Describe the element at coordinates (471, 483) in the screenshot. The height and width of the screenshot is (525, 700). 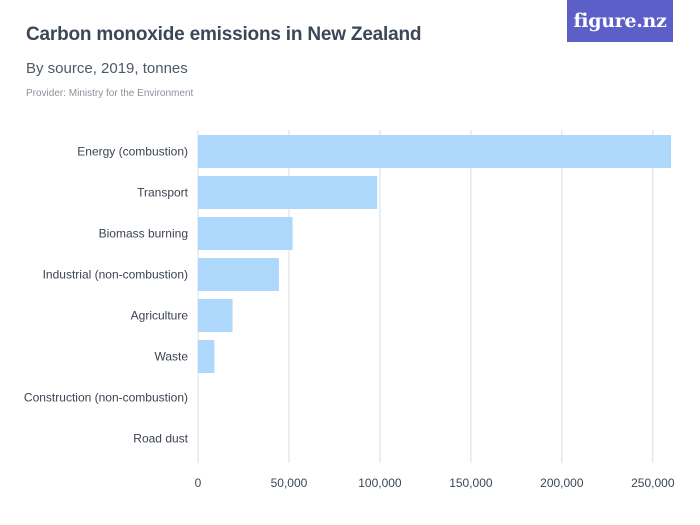
I see `x-tick-label: 150,000` at that location.